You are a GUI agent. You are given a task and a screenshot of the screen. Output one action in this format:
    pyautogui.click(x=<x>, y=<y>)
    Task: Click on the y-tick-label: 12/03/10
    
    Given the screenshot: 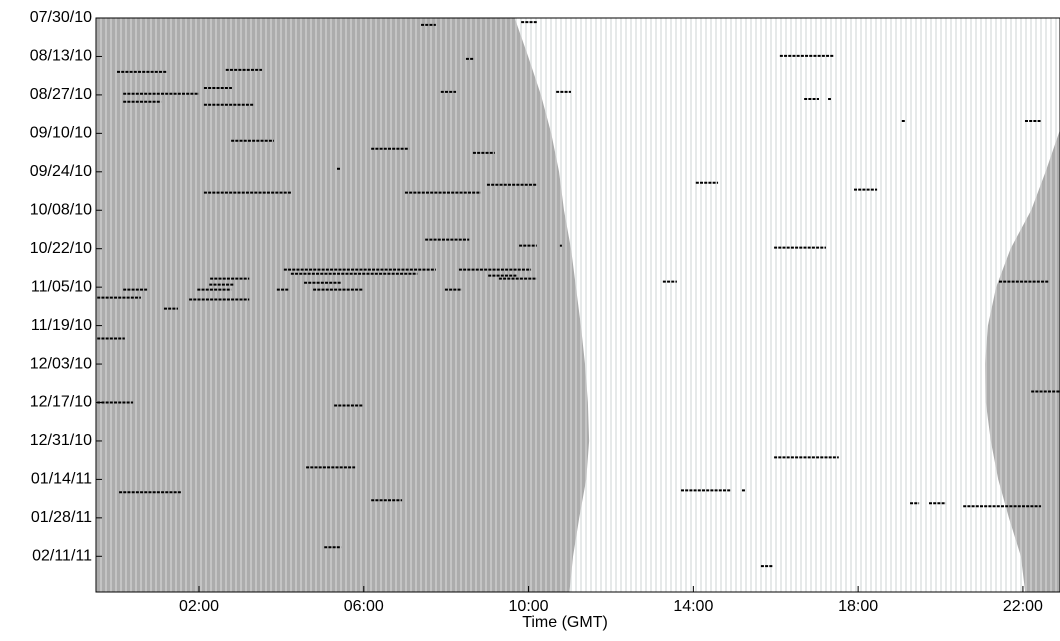 What is the action you would take?
    pyautogui.click(x=61, y=363)
    